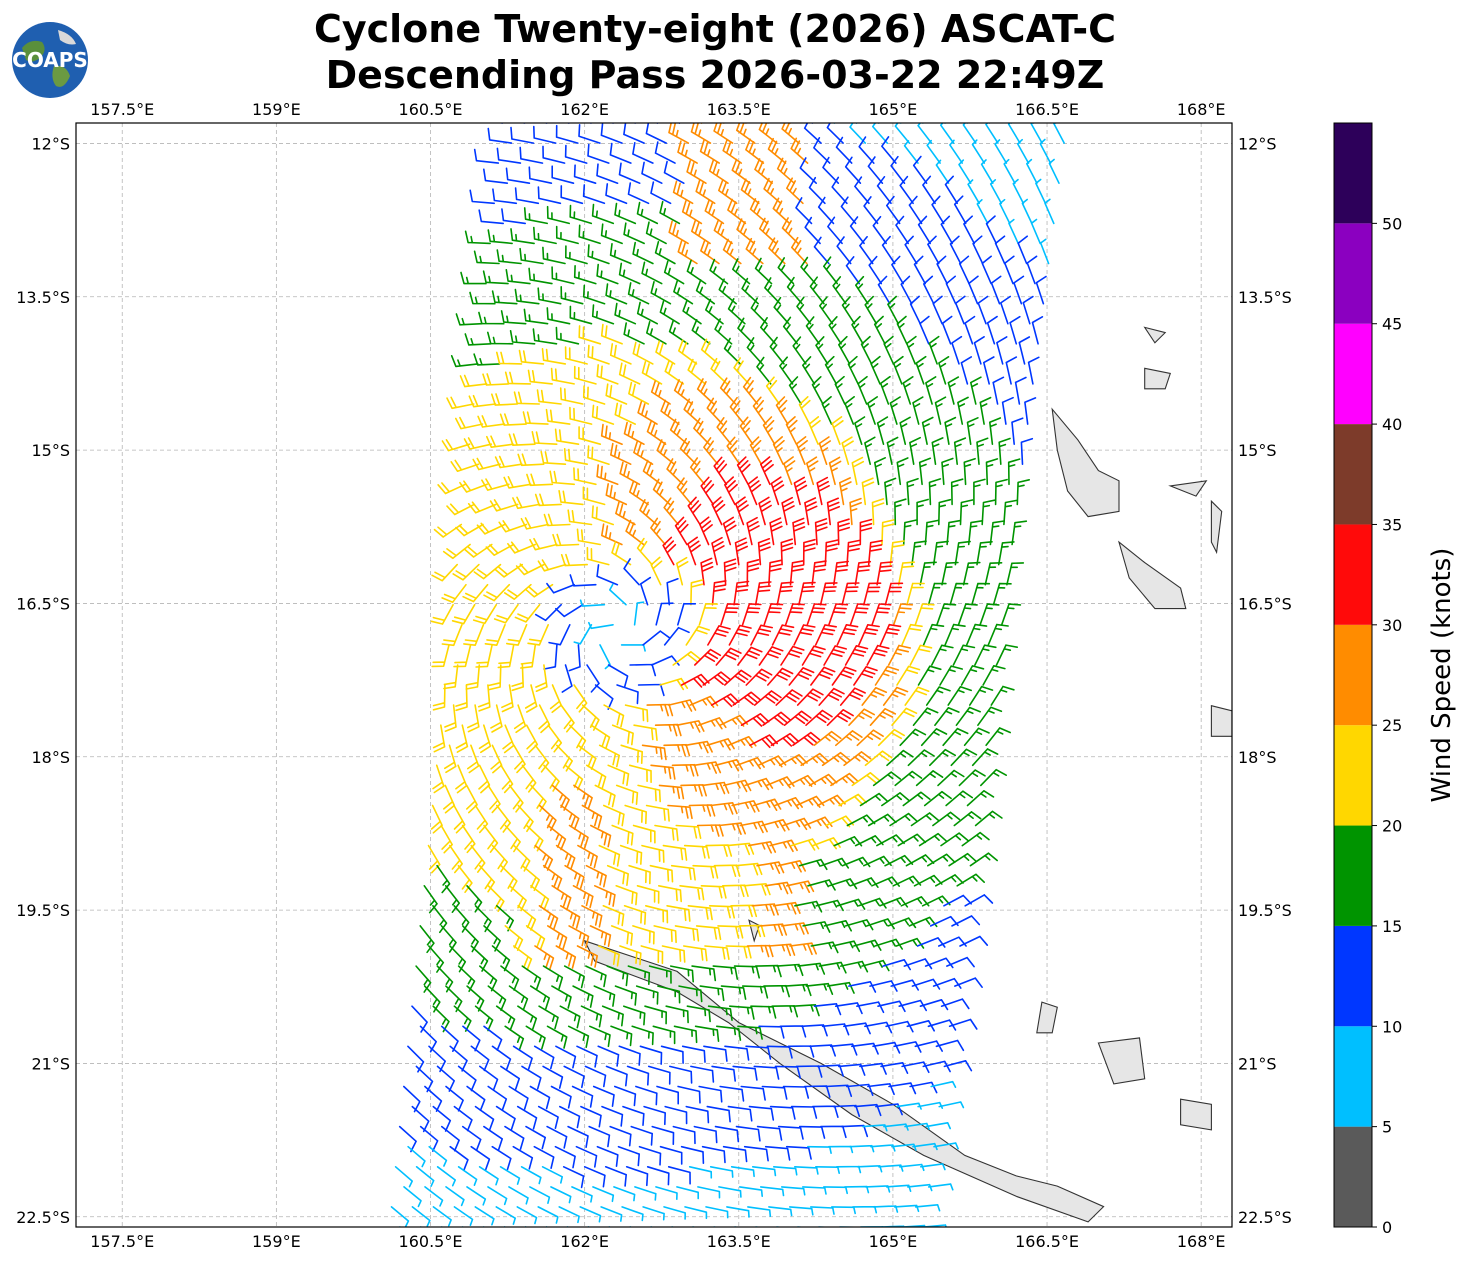 This screenshot has width=1471, height=1264. Describe the element at coordinates (1387, 1227) in the screenshot. I see `colorbar-tick-0: 0` at that location.